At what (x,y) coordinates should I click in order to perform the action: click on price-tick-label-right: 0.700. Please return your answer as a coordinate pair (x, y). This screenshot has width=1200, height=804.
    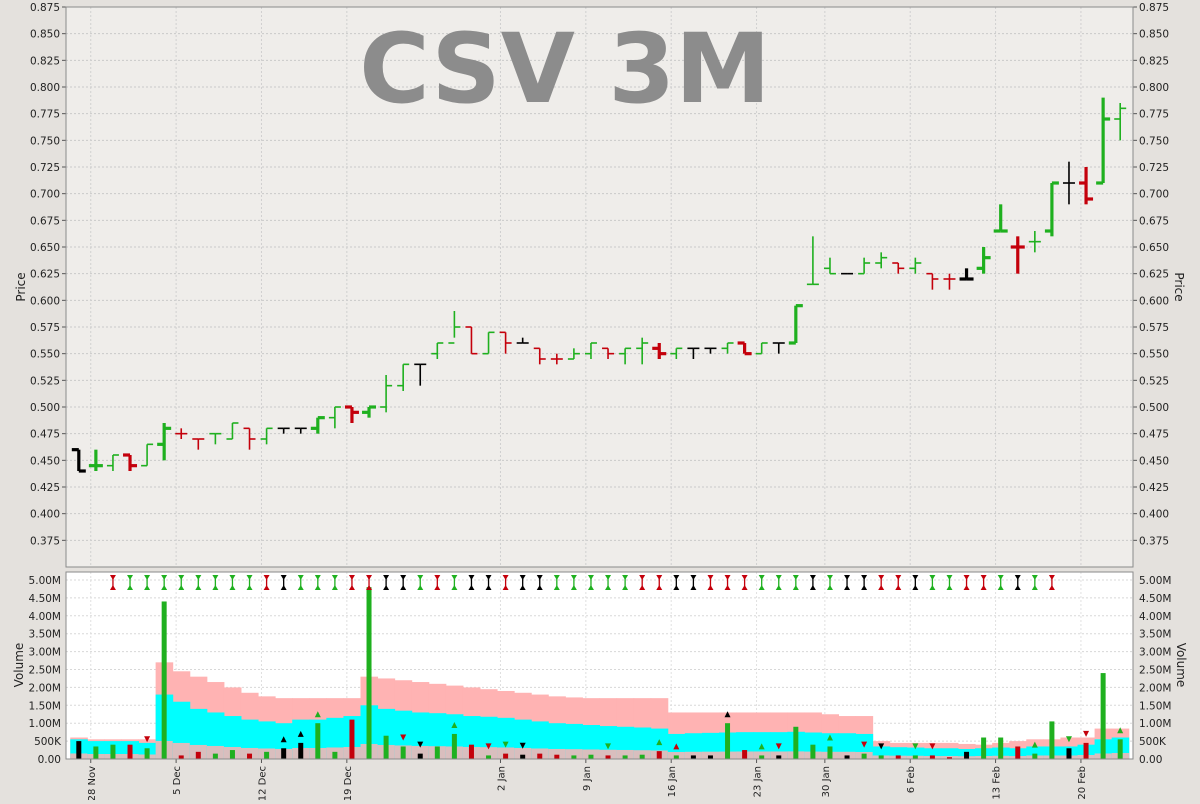
    Looking at the image, I should click on (1154, 195).